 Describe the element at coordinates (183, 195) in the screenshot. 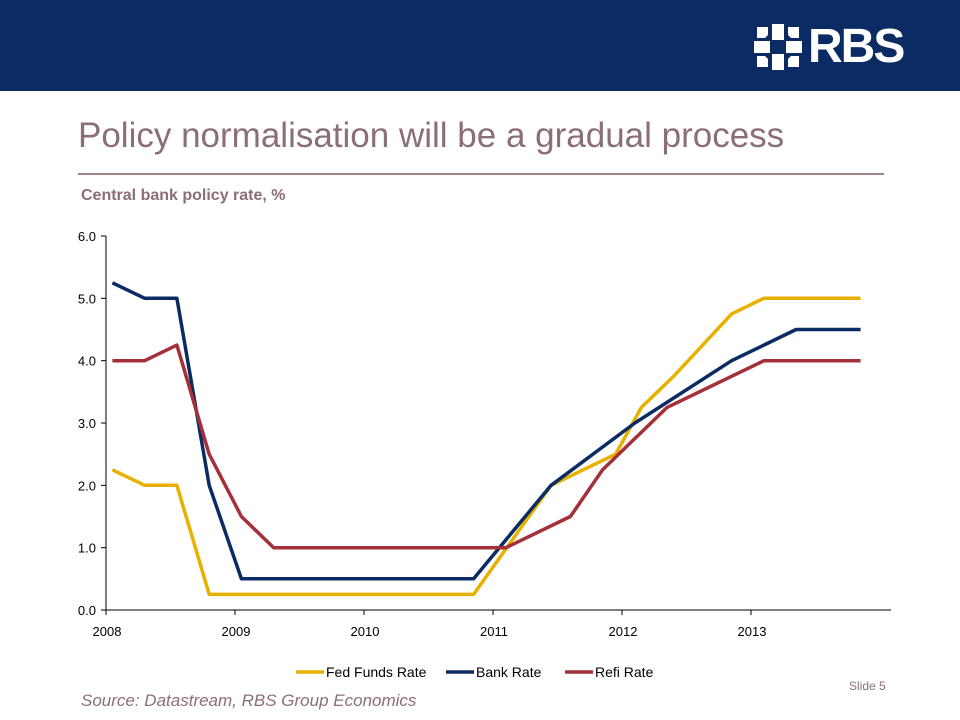

I see `chart-title: Central bank policy rate, %` at that location.